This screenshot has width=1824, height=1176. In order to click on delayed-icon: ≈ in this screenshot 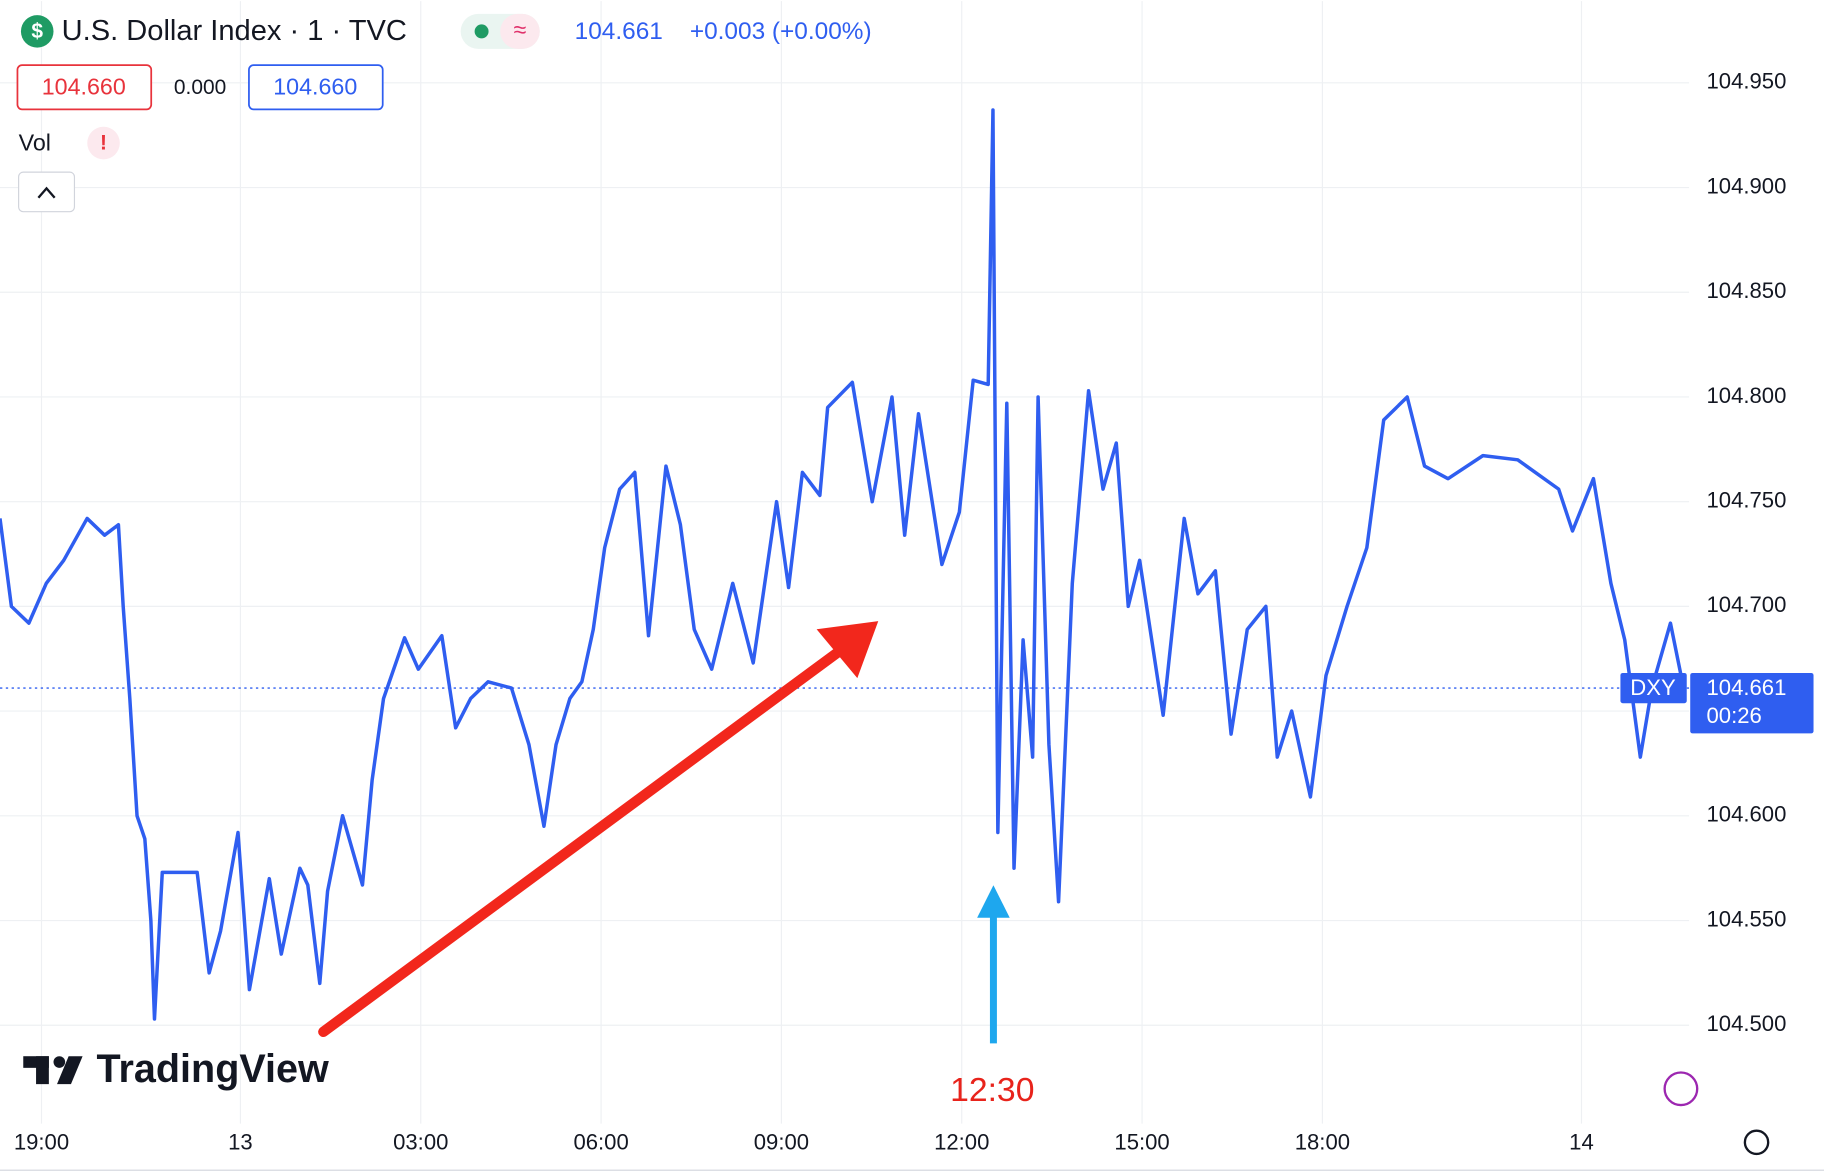, I will do `click(520, 30)`.